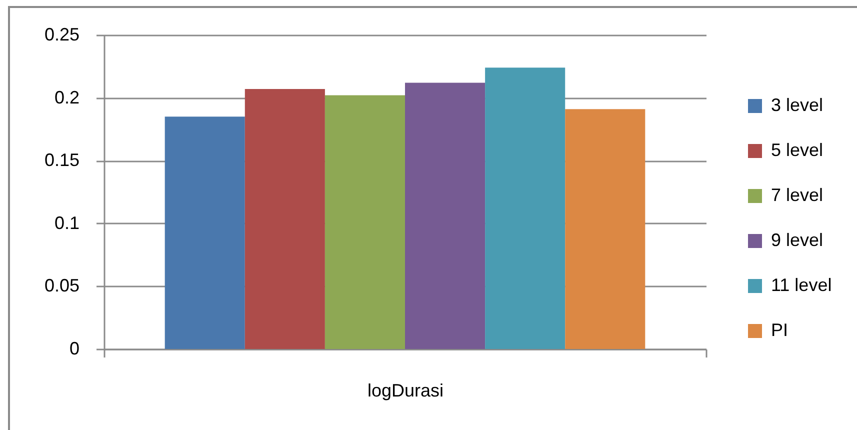  I want to click on legend-label: 5 level, so click(797, 150).